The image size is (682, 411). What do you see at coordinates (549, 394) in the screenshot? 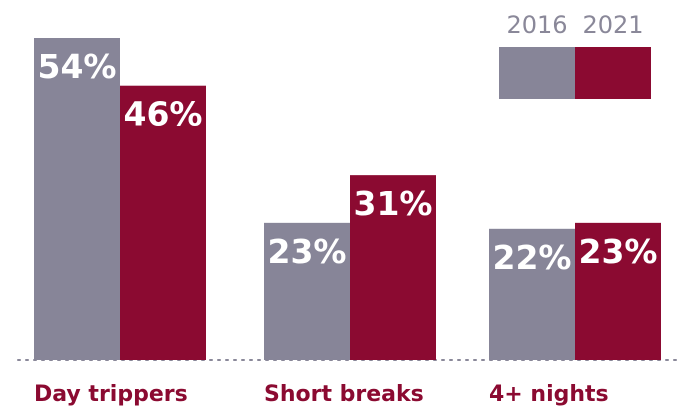
I see `category-label-3: 4+ nights` at bounding box center [549, 394].